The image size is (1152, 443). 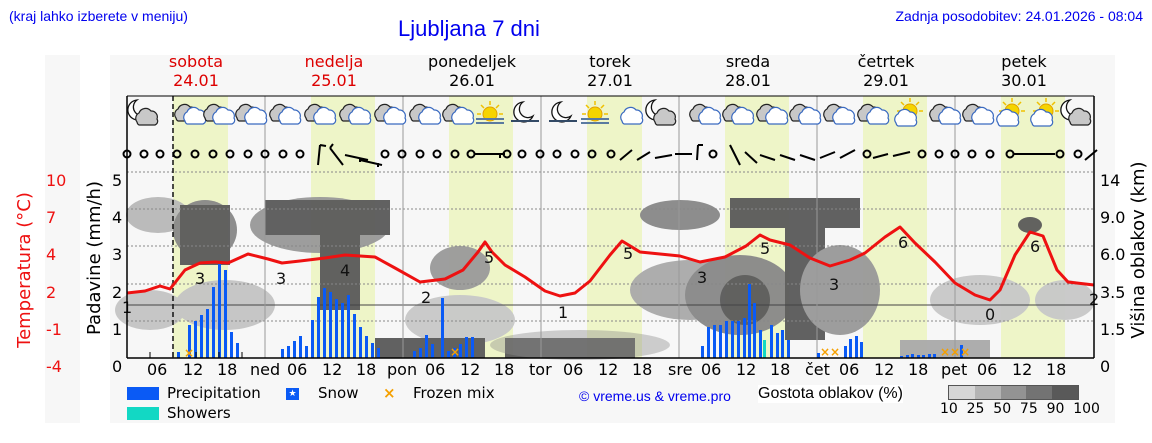 I want to click on page-title: Ljubljana 7 dni, so click(x=469, y=28).